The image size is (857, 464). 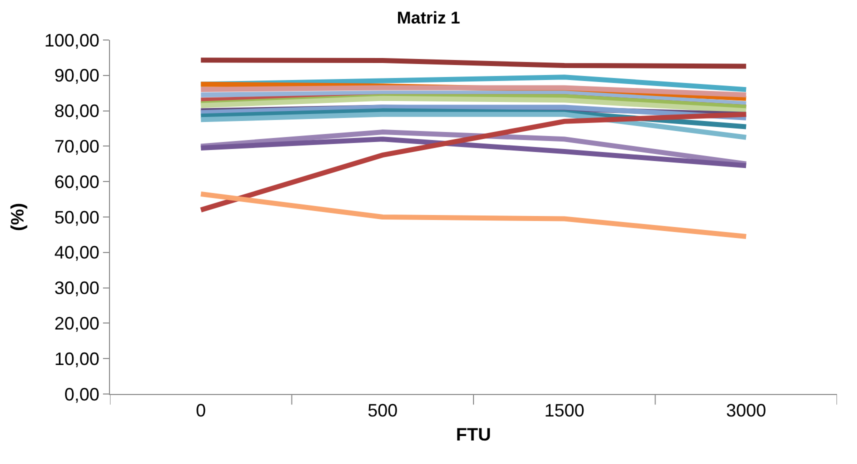 I want to click on y-tick-label: 60,00, so click(x=77, y=182).